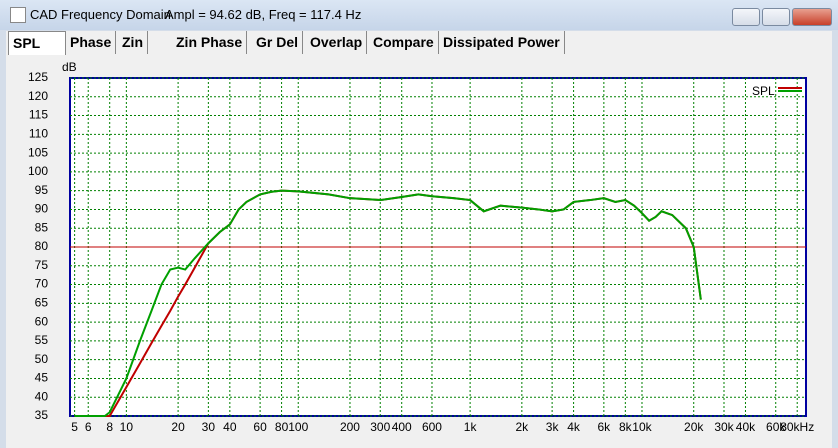 The height and width of the screenshot is (448, 838). I want to click on x-tick-label: 10k, so click(642, 427).